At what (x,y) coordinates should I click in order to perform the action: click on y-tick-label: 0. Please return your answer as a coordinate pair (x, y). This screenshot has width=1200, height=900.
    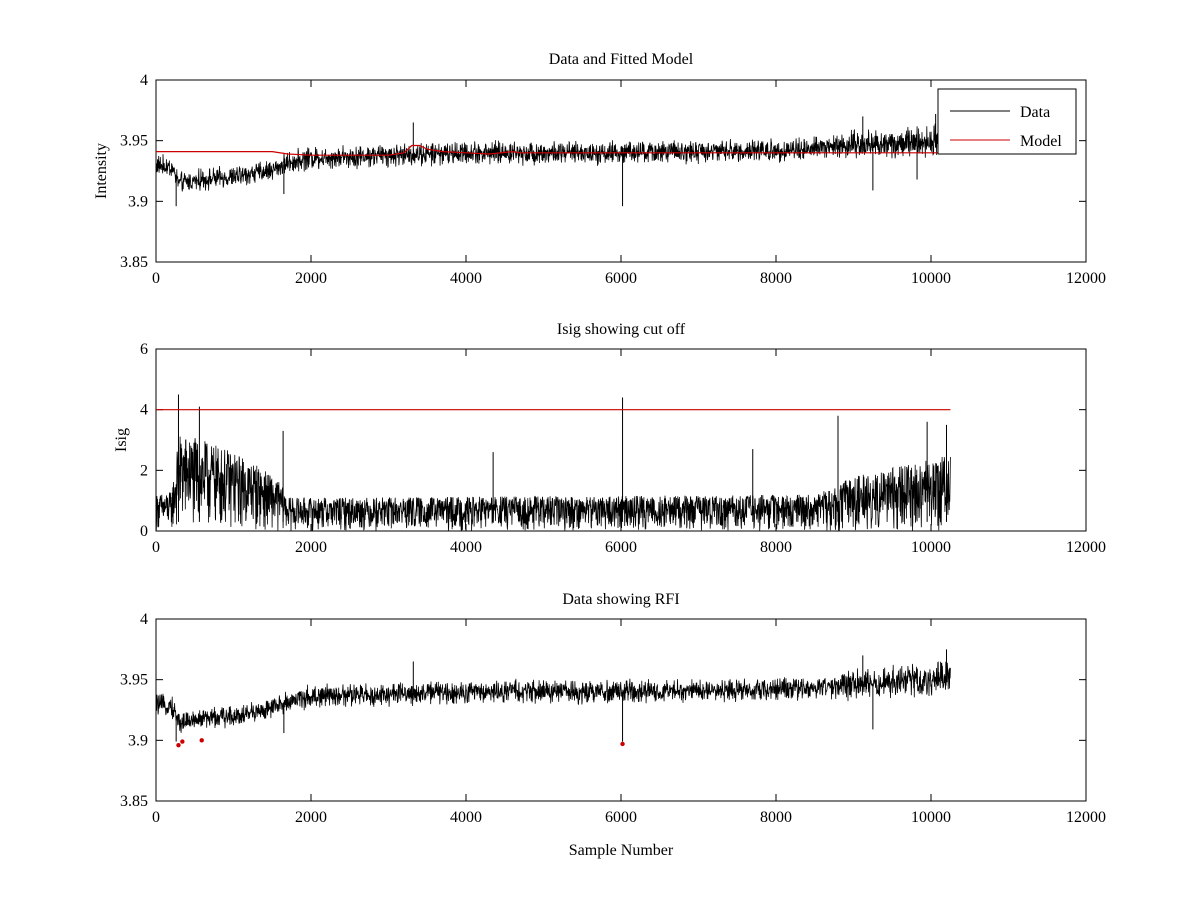
    Looking at the image, I should click on (144, 531).